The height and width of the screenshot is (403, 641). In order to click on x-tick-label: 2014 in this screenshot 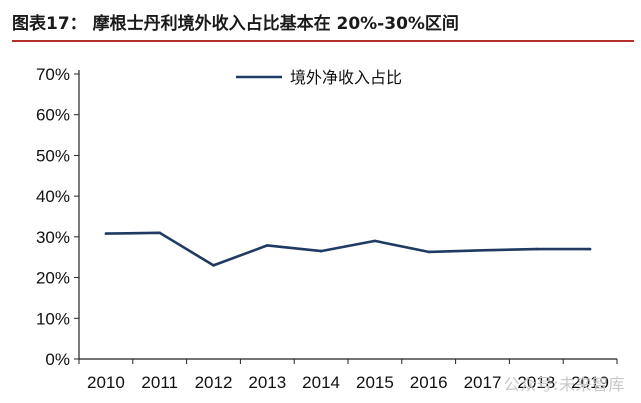, I will do `click(321, 382)`.